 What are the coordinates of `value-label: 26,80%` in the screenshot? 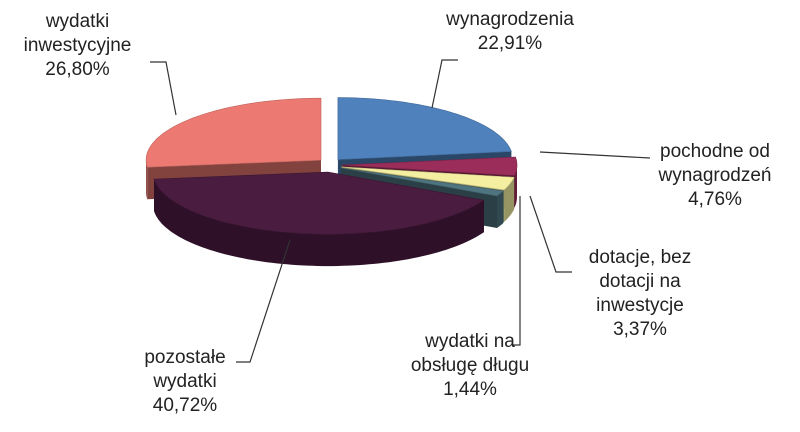 It's located at (77, 69).